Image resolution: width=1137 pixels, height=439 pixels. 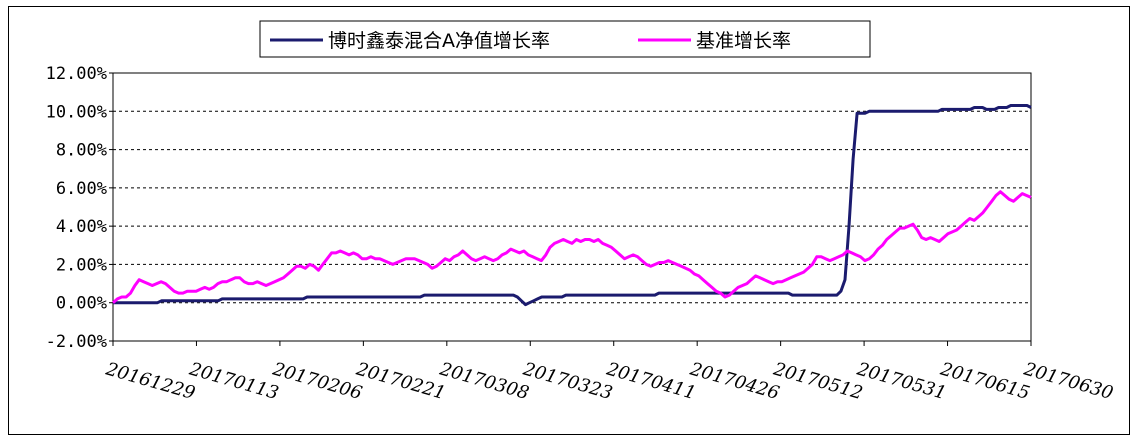 I want to click on x-tick-label: 20170206, so click(x=317, y=381).